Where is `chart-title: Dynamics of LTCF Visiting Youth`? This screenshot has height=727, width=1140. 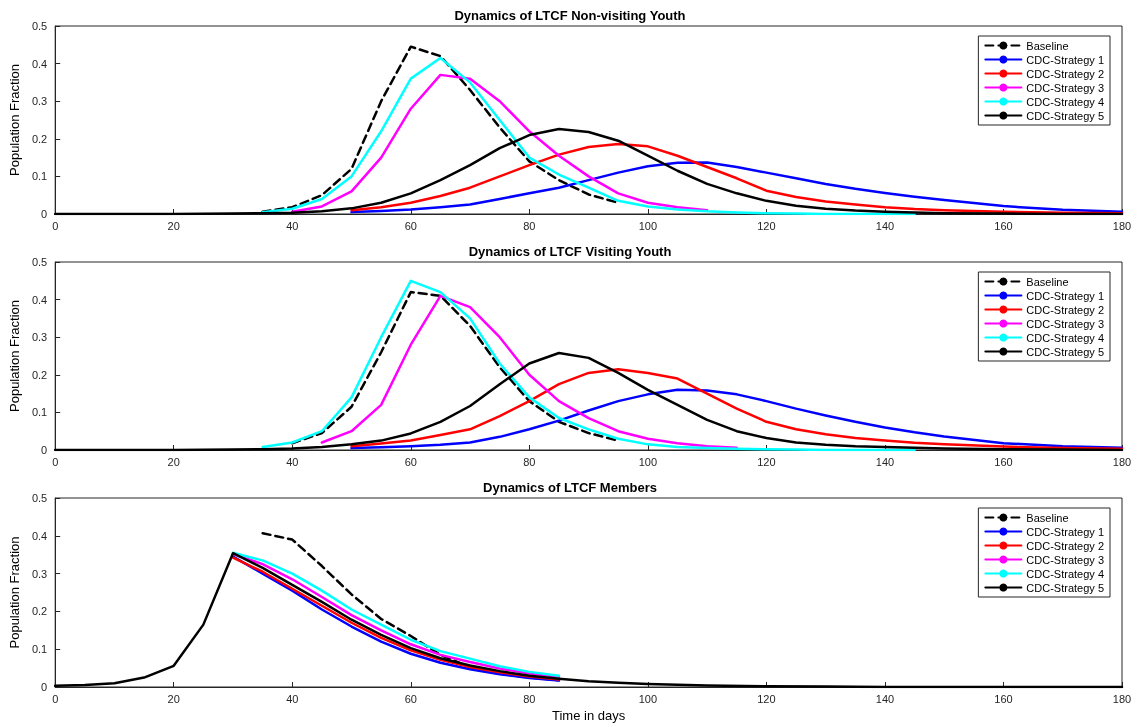 chart-title: Dynamics of LTCF Visiting Youth is located at coordinates (570, 251).